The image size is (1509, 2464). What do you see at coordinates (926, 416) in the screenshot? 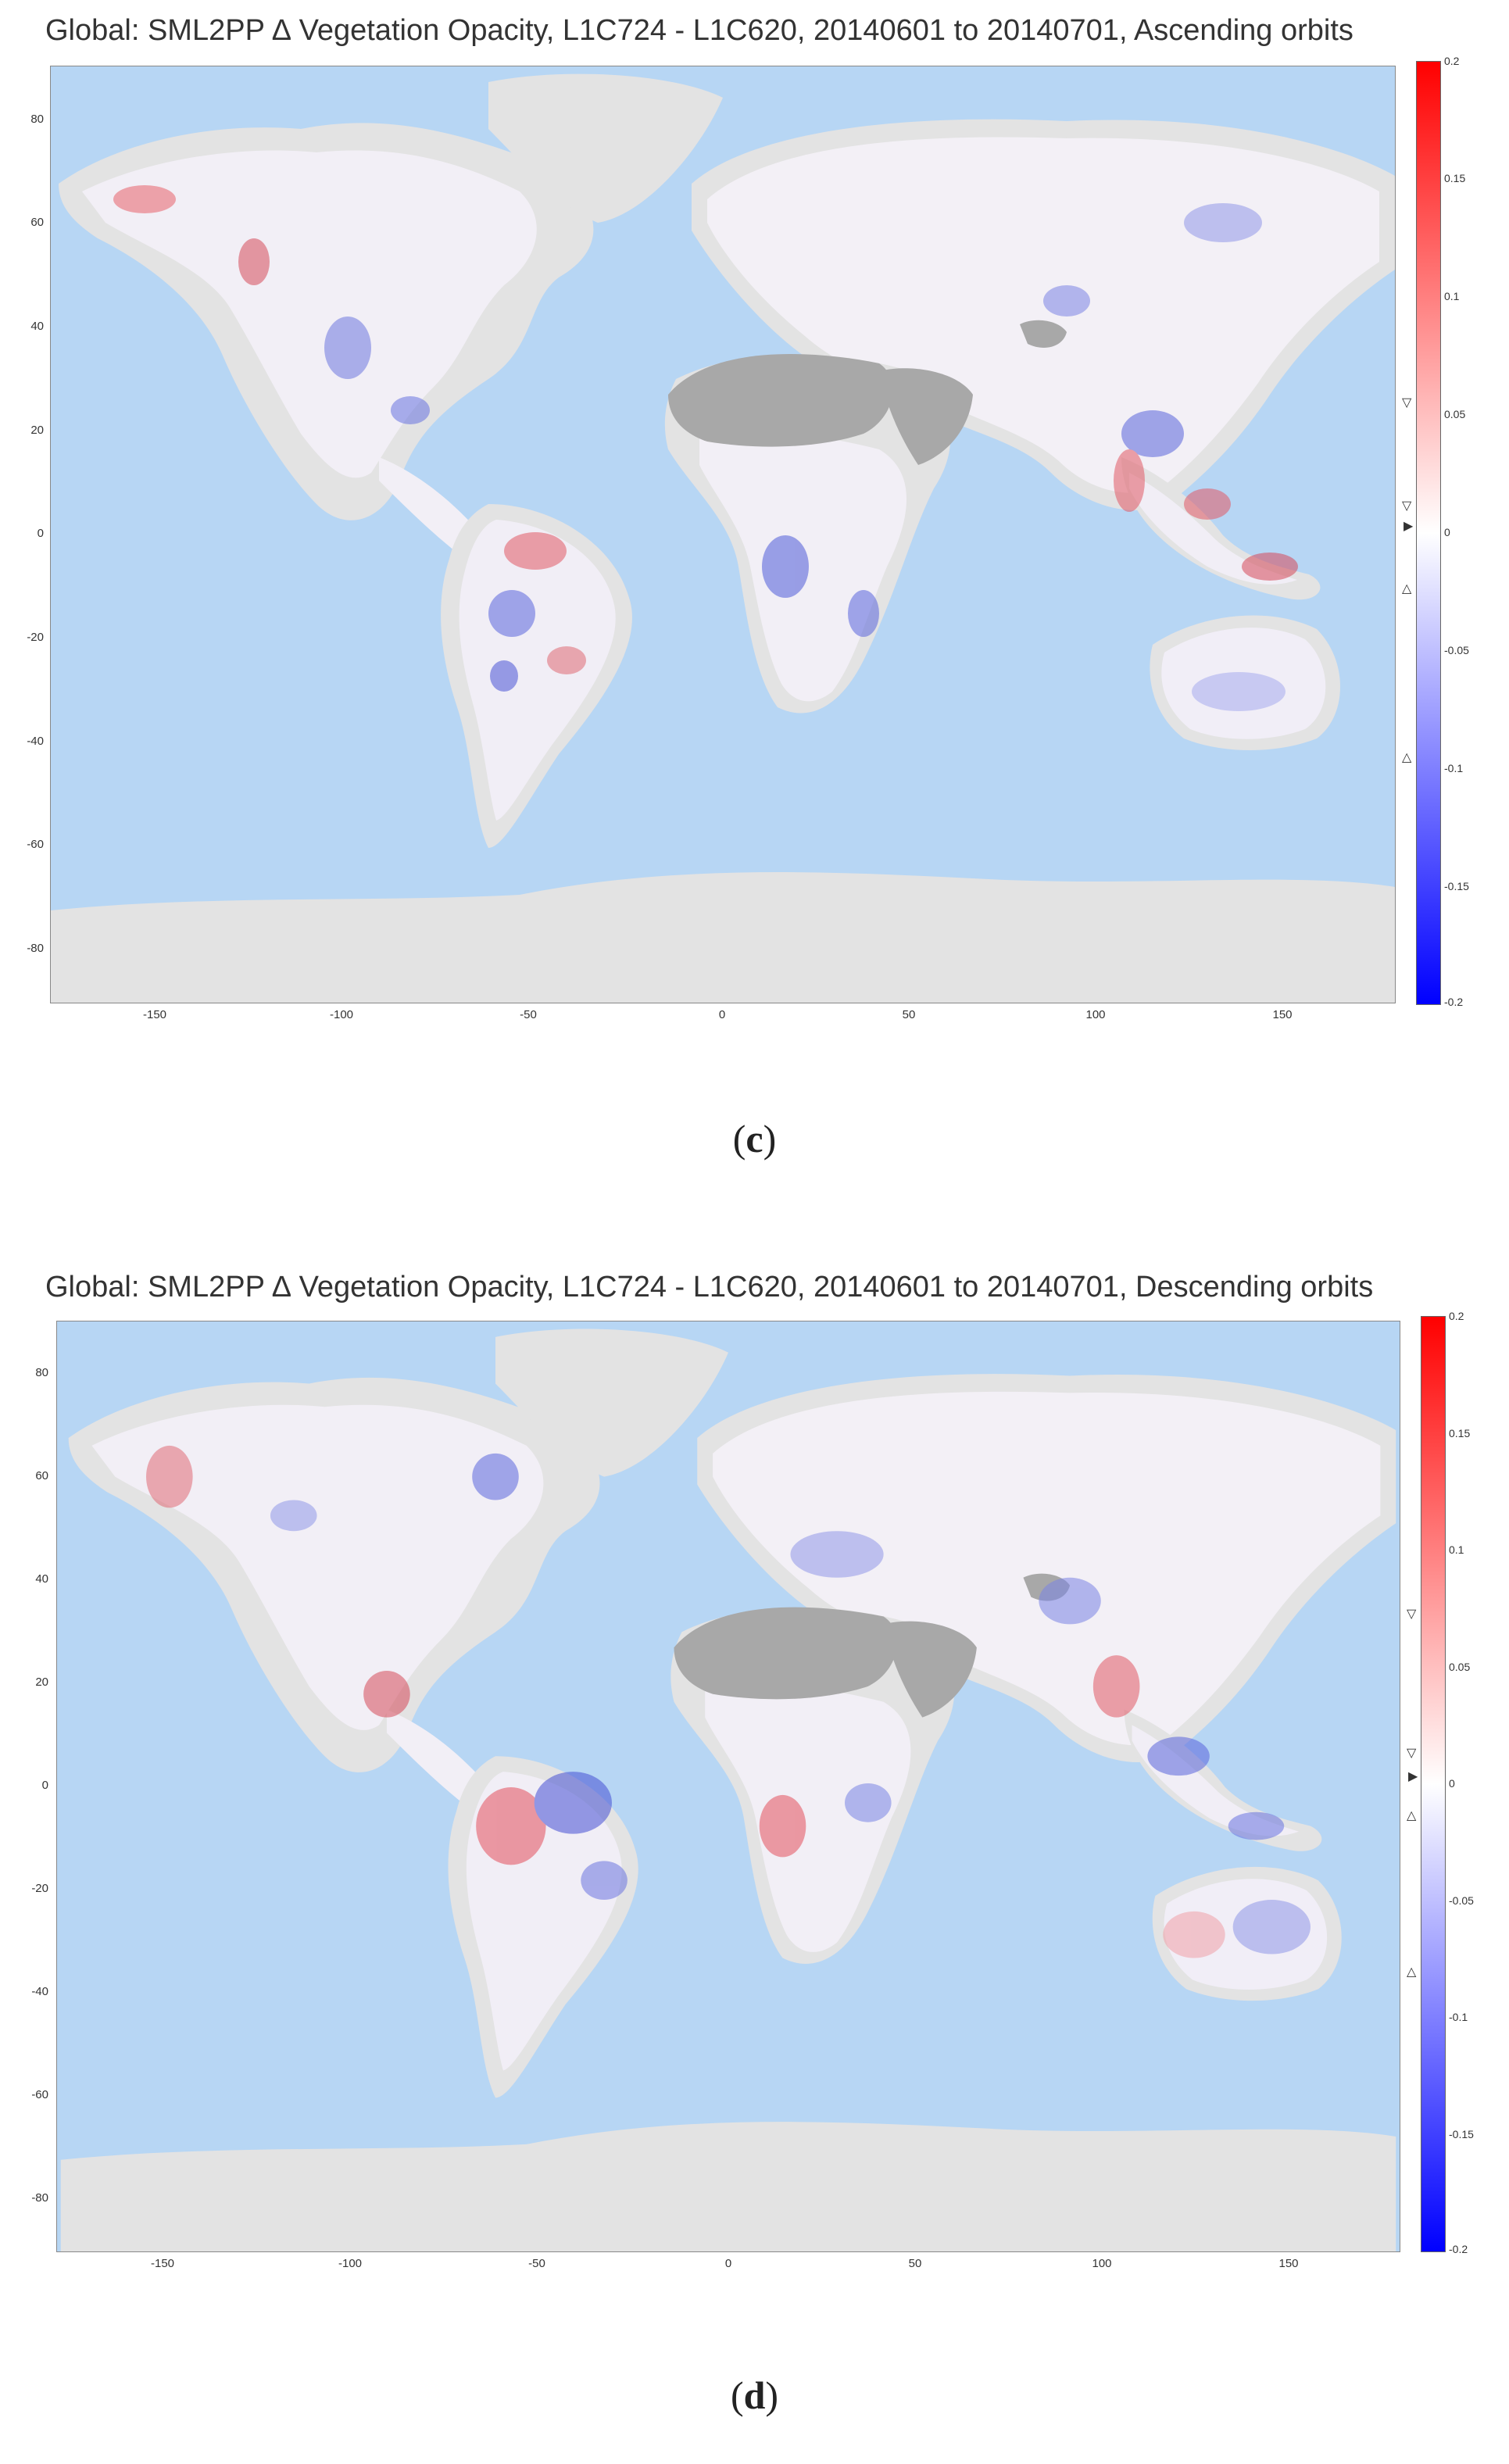
I see `land-arabia` at bounding box center [926, 416].